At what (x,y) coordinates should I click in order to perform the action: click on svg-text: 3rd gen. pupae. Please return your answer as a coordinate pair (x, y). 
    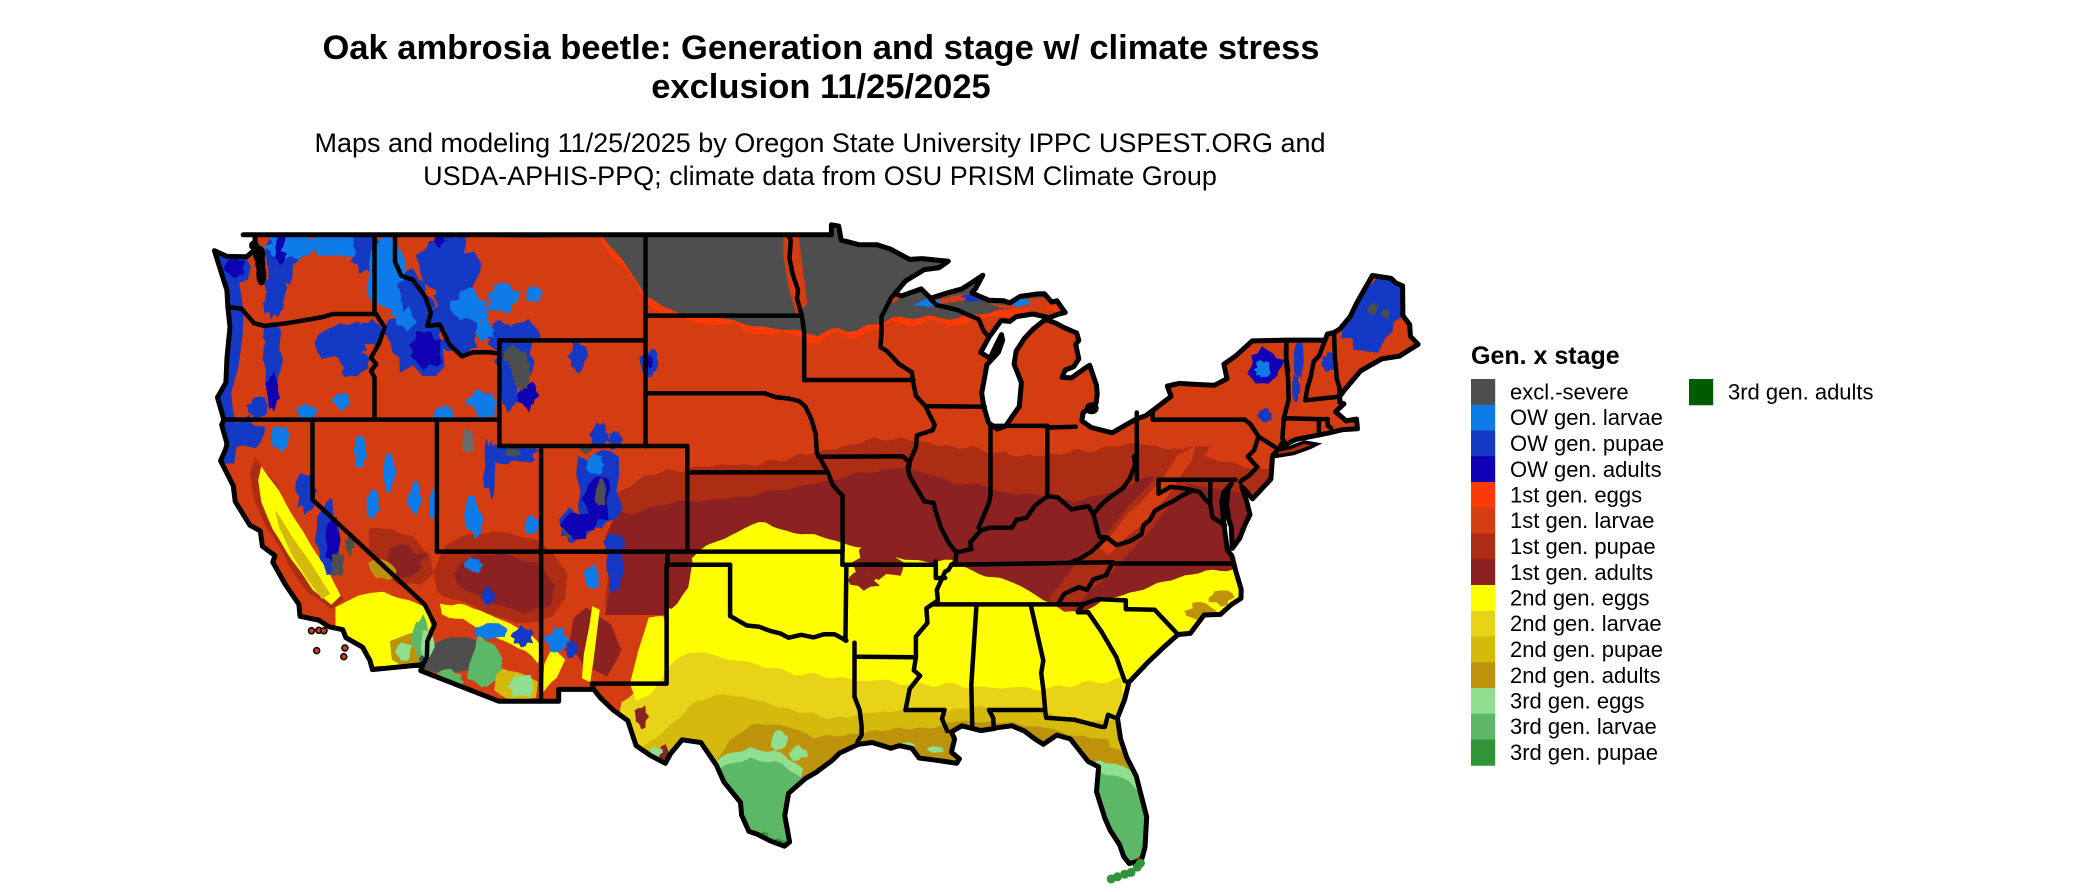
    Looking at the image, I should click on (1584, 752).